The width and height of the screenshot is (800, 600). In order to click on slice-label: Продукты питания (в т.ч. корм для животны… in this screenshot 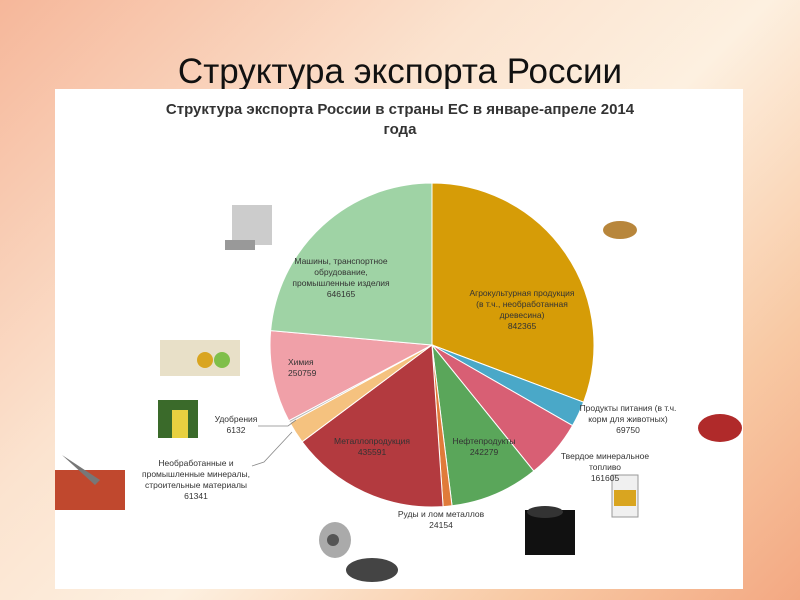, I will do `click(628, 419)`.